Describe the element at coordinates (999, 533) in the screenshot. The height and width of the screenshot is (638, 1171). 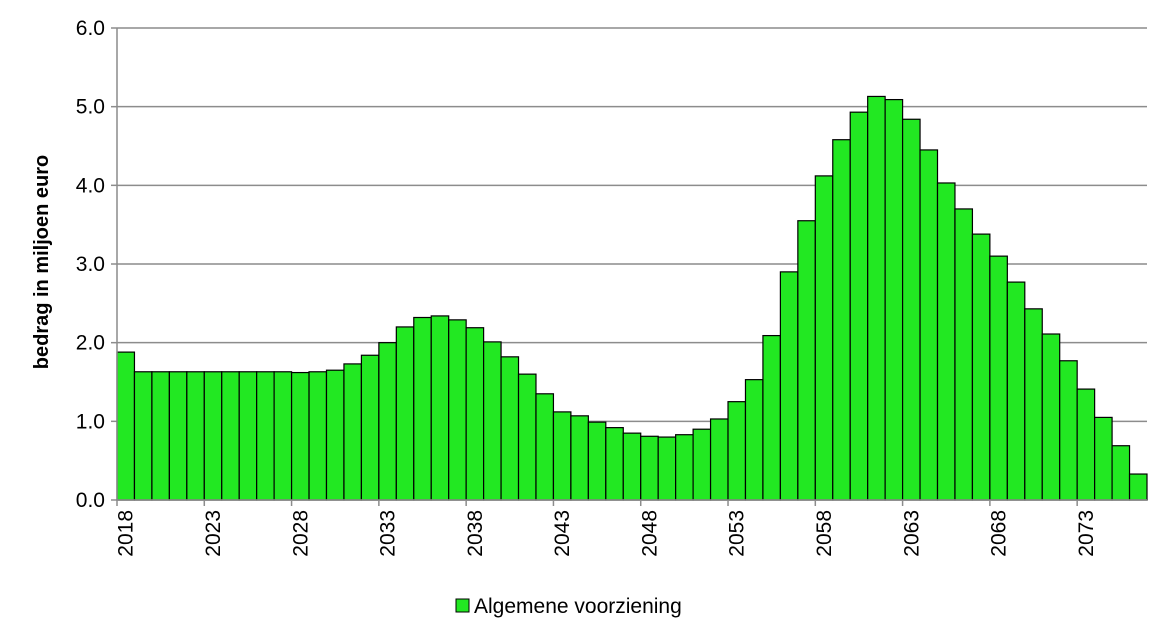
I see `x-tick-label: 2068` at that location.